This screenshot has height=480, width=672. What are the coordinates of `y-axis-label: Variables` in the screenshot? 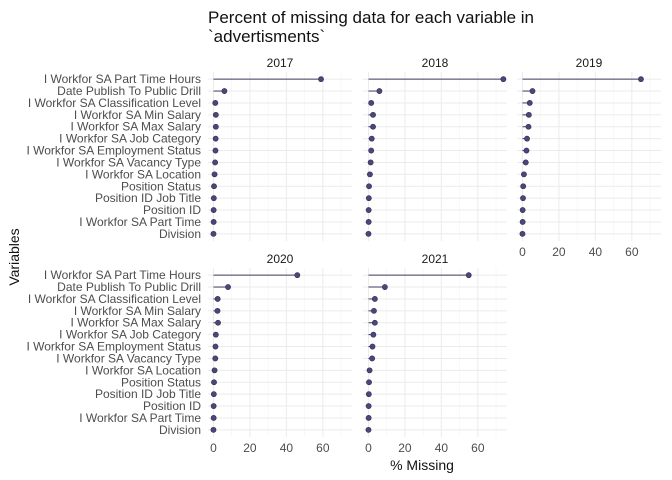 It's located at (14, 256).